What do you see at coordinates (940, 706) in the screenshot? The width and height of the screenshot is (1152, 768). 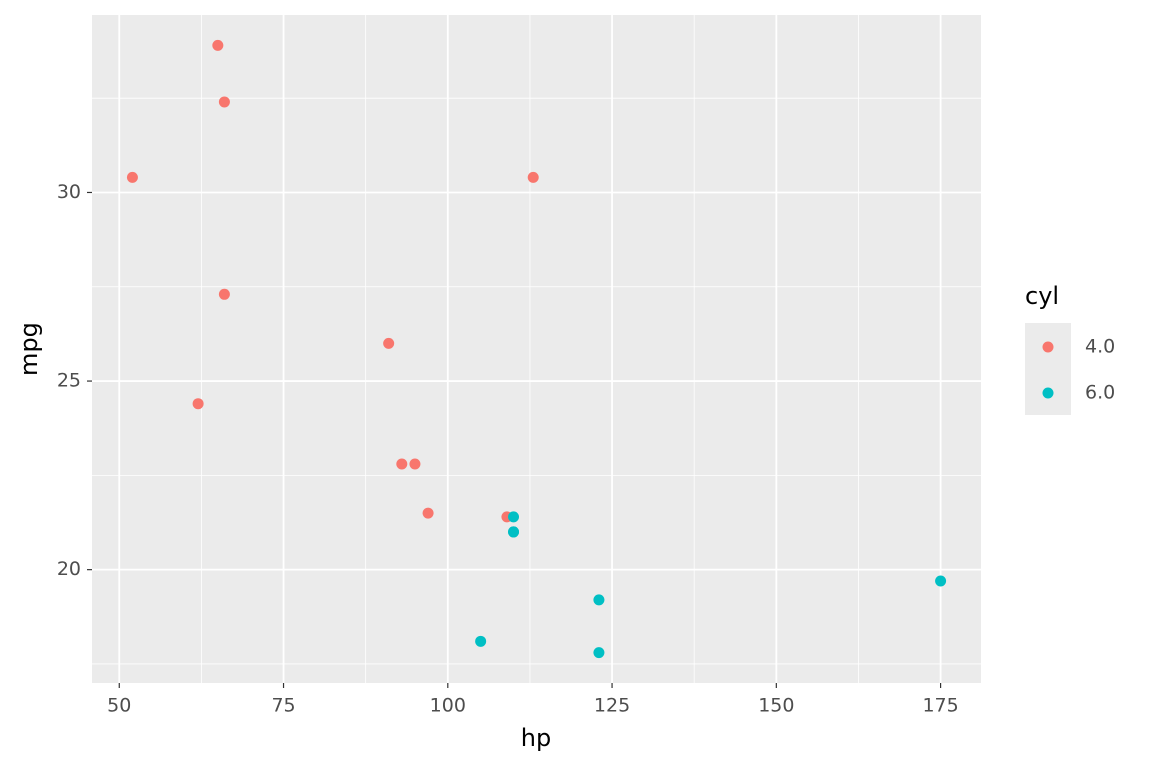 I see `x-tick-label: 175` at bounding box center [940, 706].